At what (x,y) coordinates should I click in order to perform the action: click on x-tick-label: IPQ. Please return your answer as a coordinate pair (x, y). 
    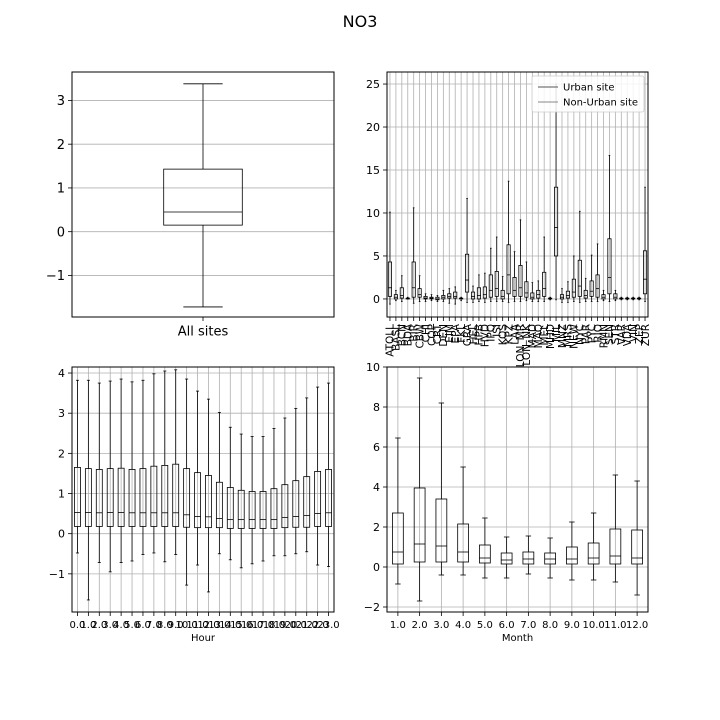
    Looking at the image, I should click on (492, 333).